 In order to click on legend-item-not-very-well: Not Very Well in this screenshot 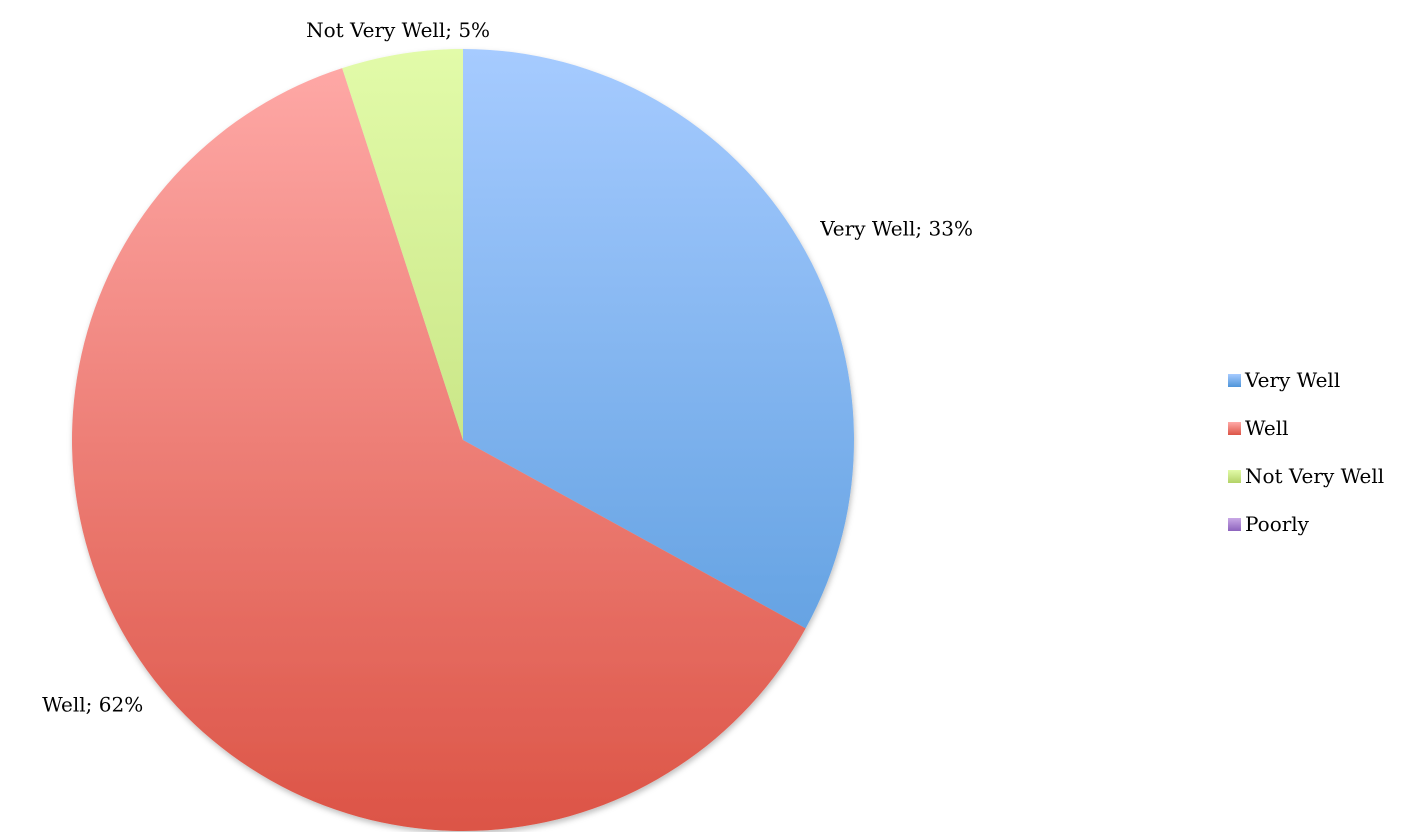, I will do `click(1306, 476)`.